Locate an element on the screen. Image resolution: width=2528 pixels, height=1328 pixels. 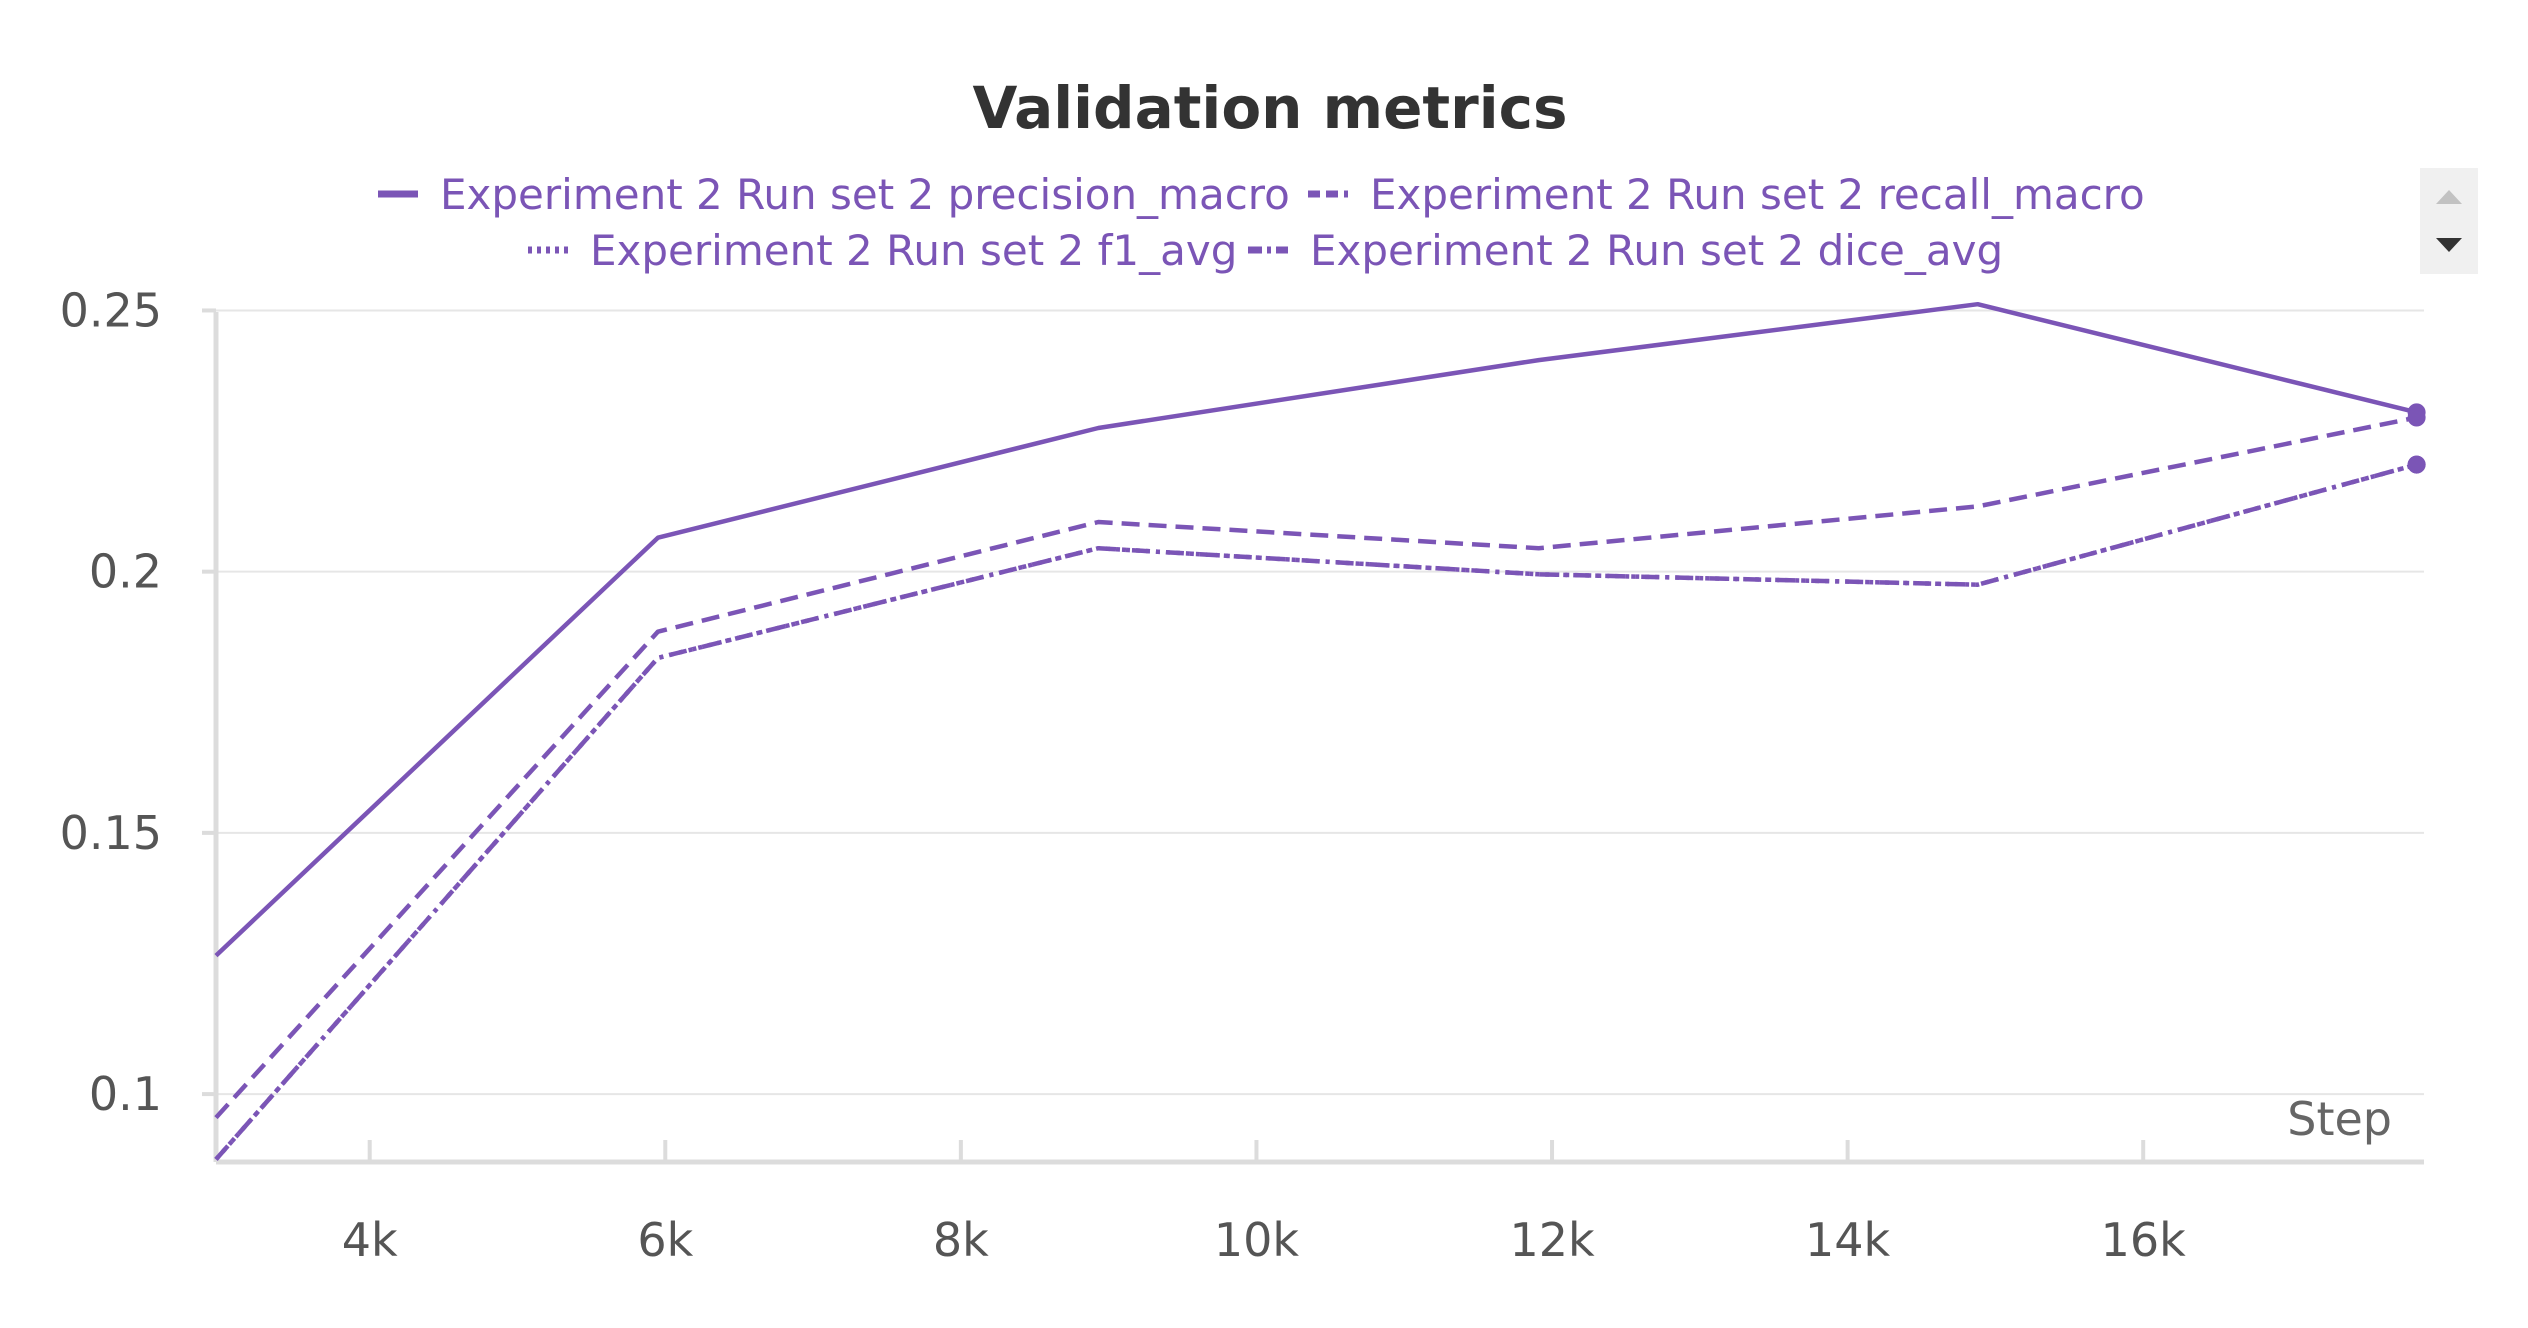
x-tick-label: 14k is located at coordinates (1848, 1240).